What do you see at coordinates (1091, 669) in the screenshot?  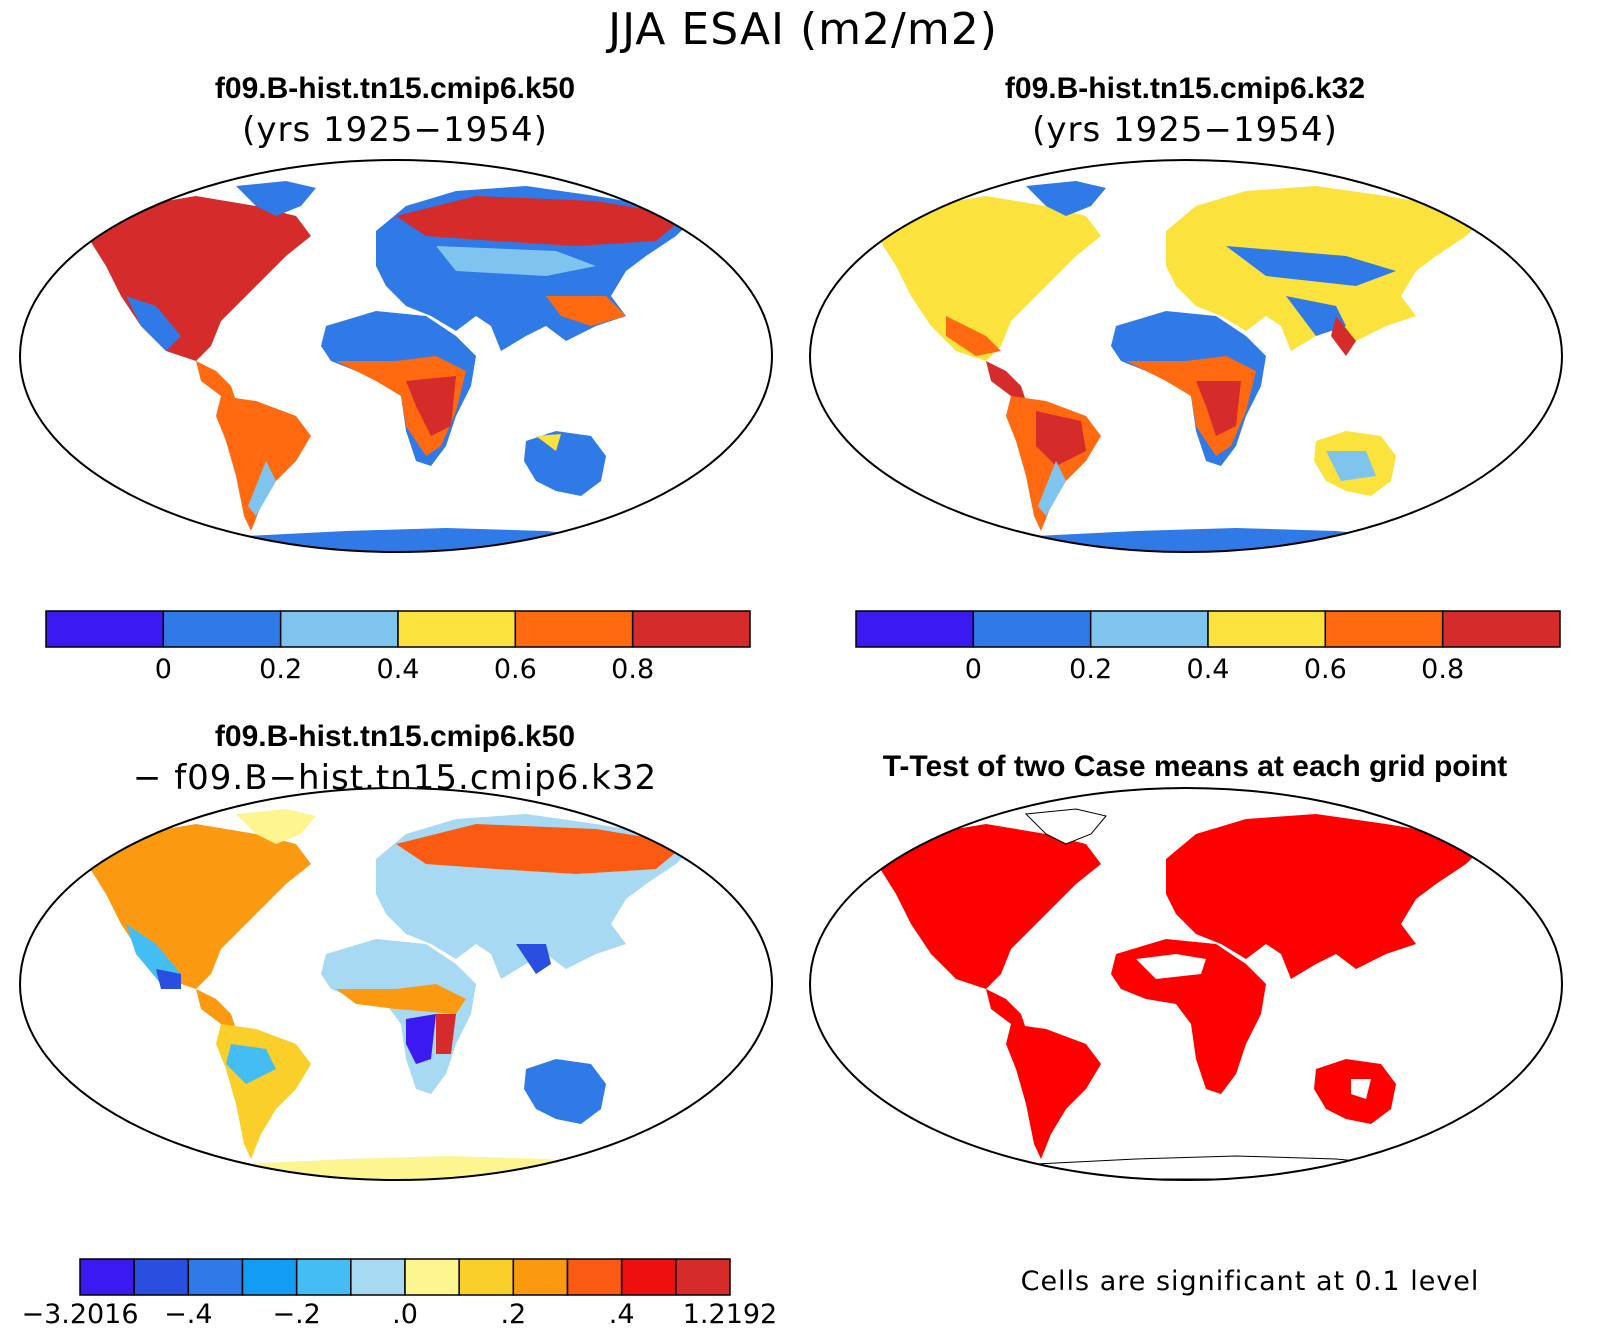 I see `colorbar2-tick-label: 0.2` at bounding box center [1091, 669].